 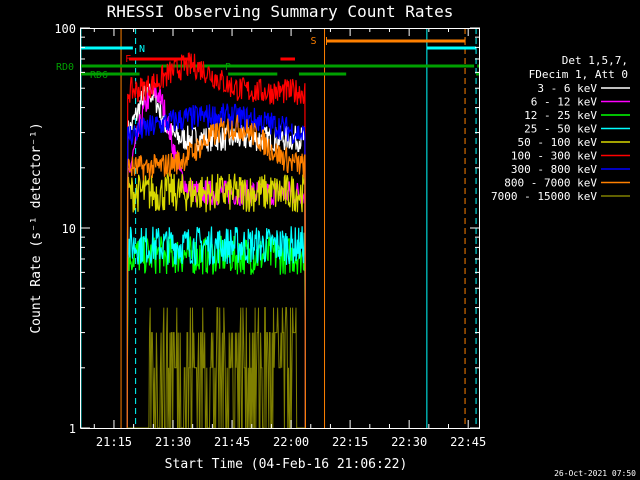 What do you see at coordinates (268, 58) in the screenshot?
I see `state-intervals: RD0 RD6 NF P S` at bounding box center [268, 58].